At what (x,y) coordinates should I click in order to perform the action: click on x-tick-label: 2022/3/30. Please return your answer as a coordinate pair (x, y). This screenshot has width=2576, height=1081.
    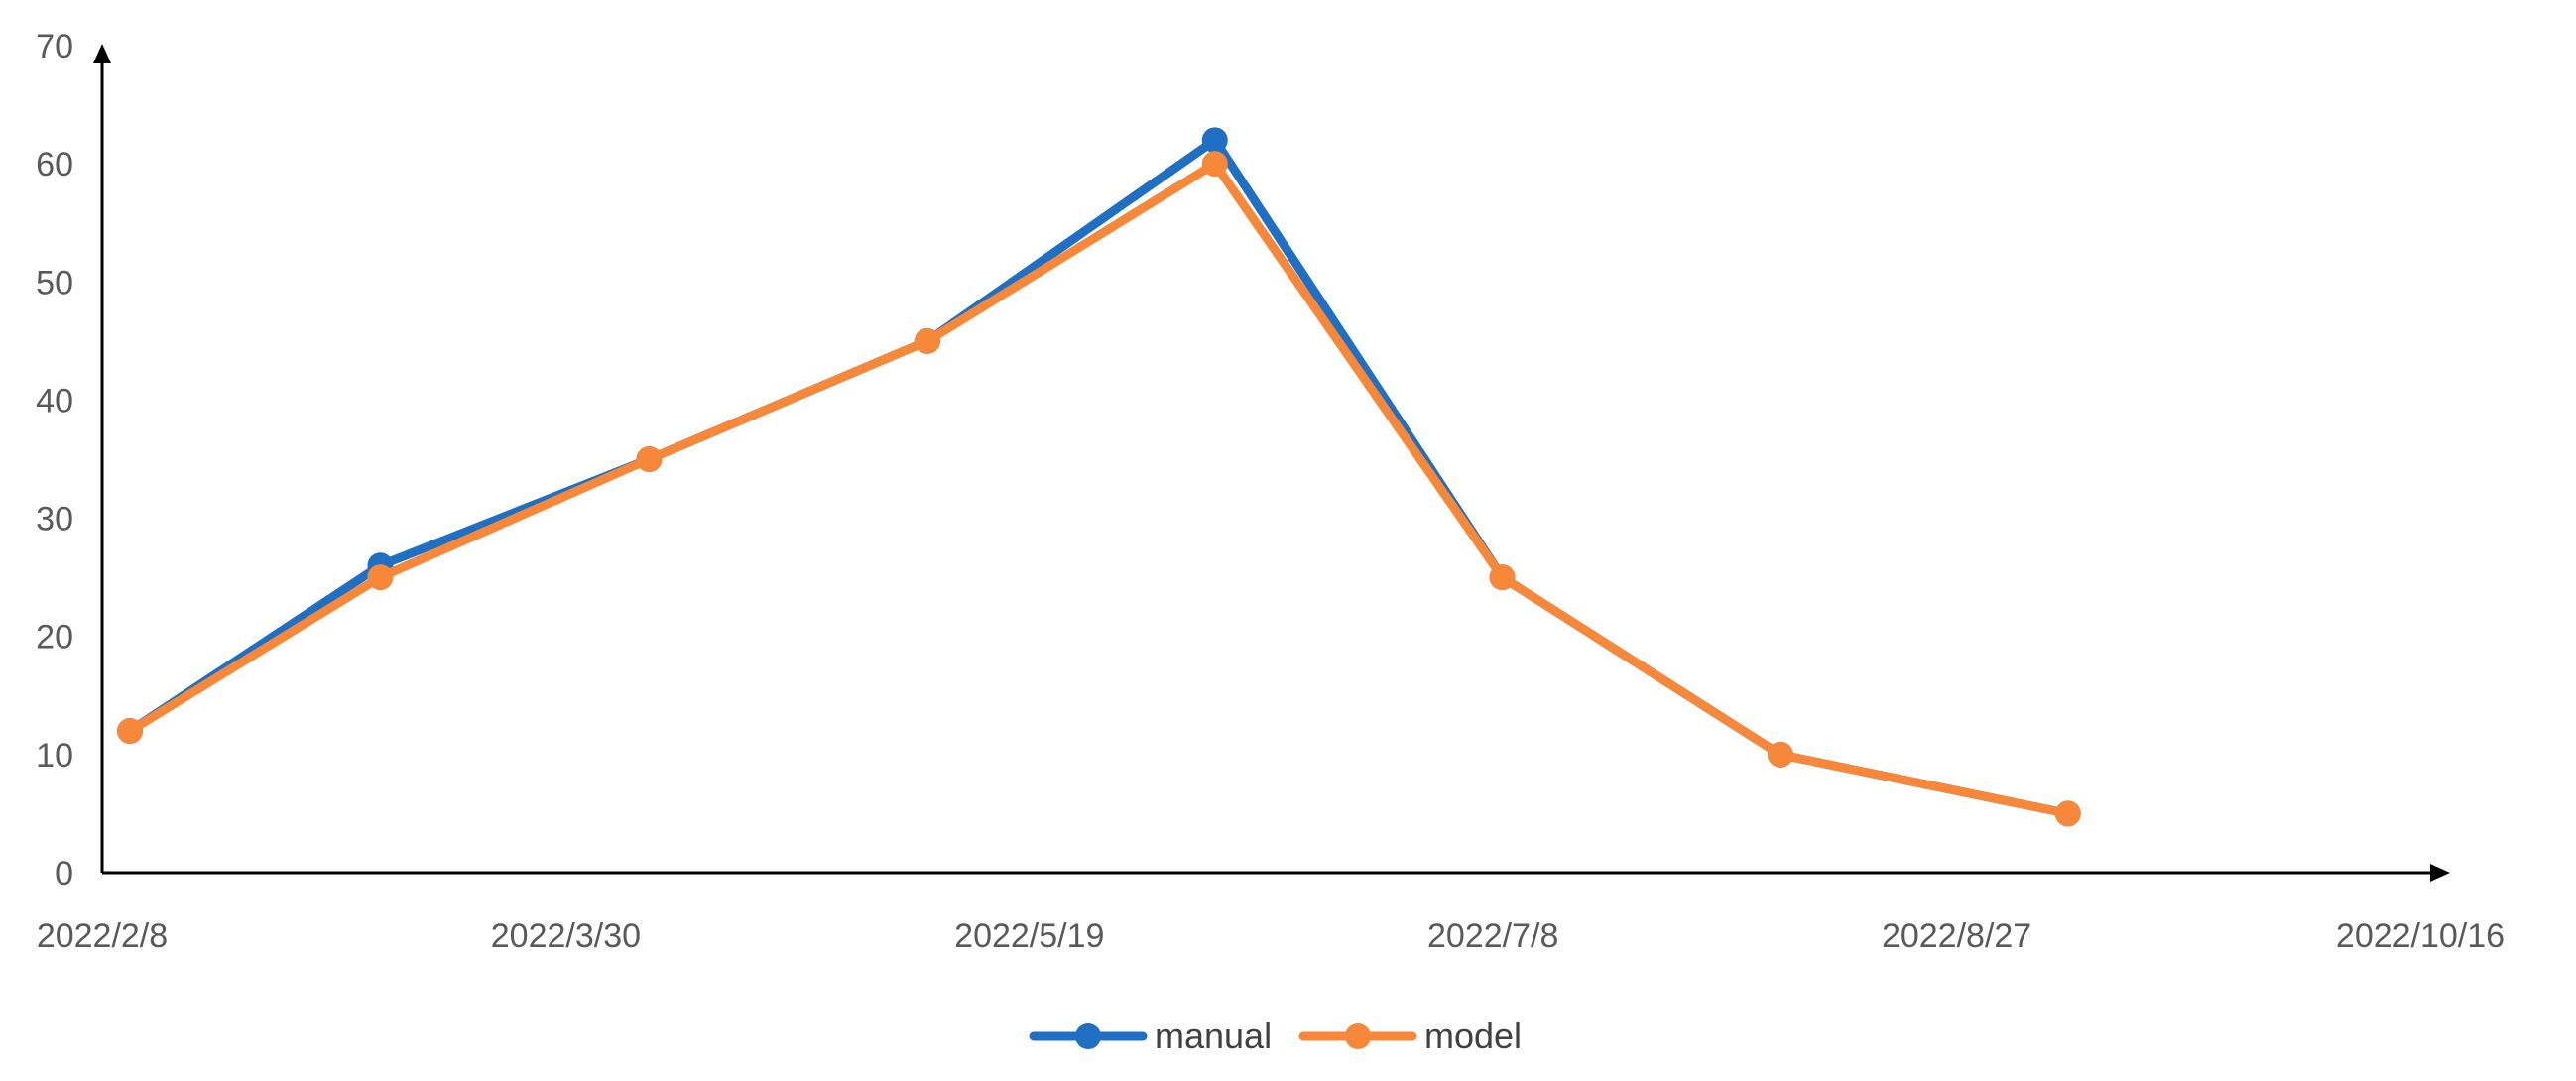
    Looking at the image, I should click on (566, 936).